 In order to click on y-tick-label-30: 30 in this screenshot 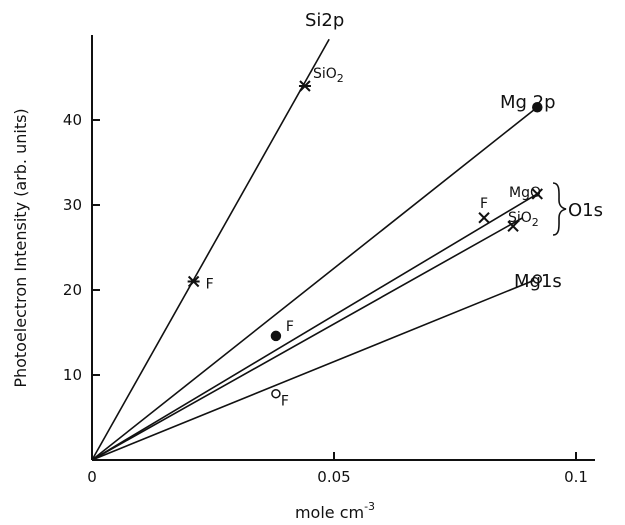, I will do `click(72, 205)`.